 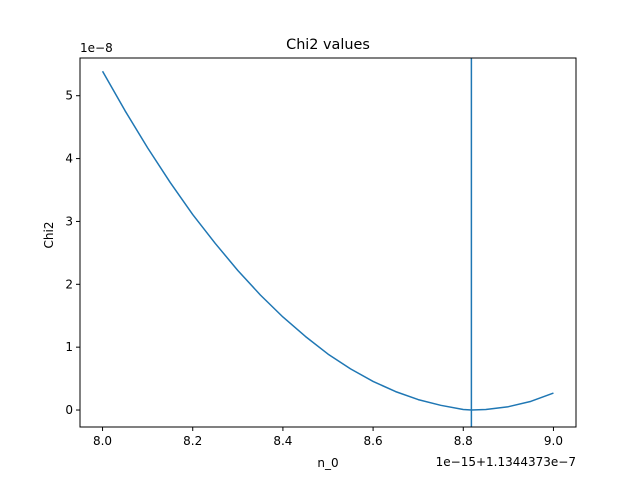 What do you see at coordinates (72, 253) in the screenshot?
I see `y-axis-ticks: 0 1 2 3 4 5` at bounding box center [72, 253].